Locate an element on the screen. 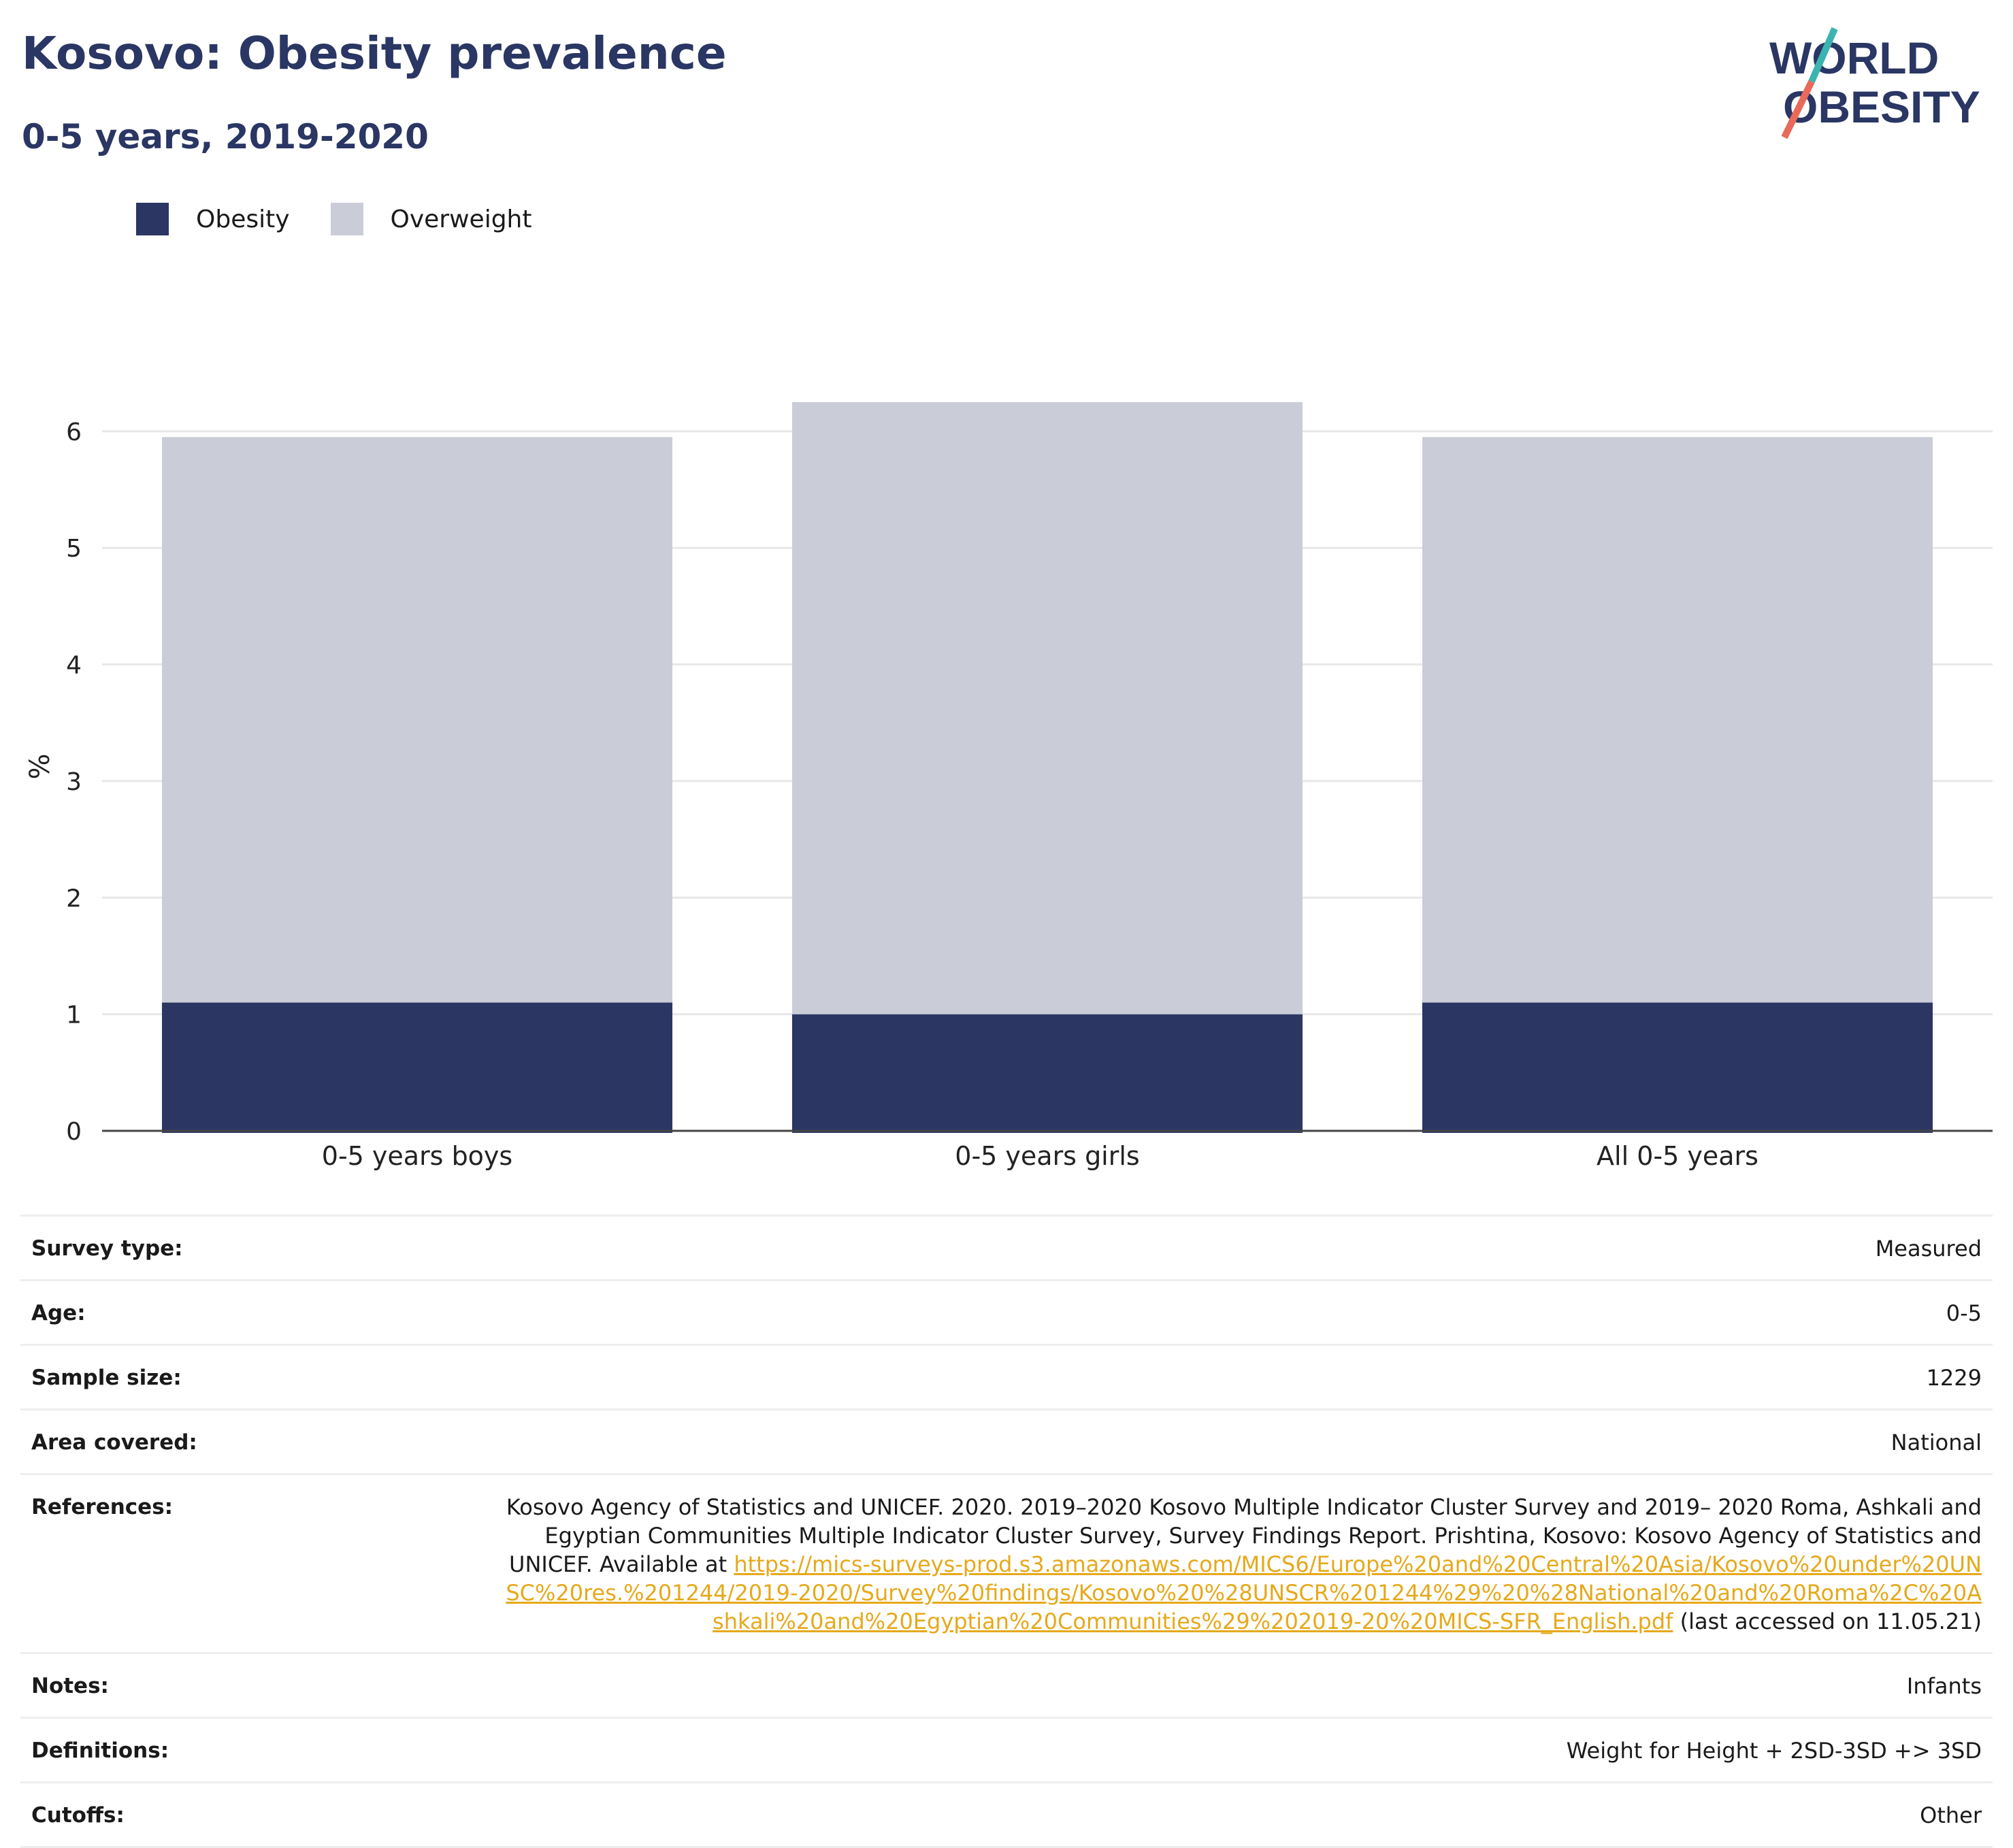 The height and width of the screenshot is (1848, 2013). meta-value: Infants is located at coordinates (1944, 1686).